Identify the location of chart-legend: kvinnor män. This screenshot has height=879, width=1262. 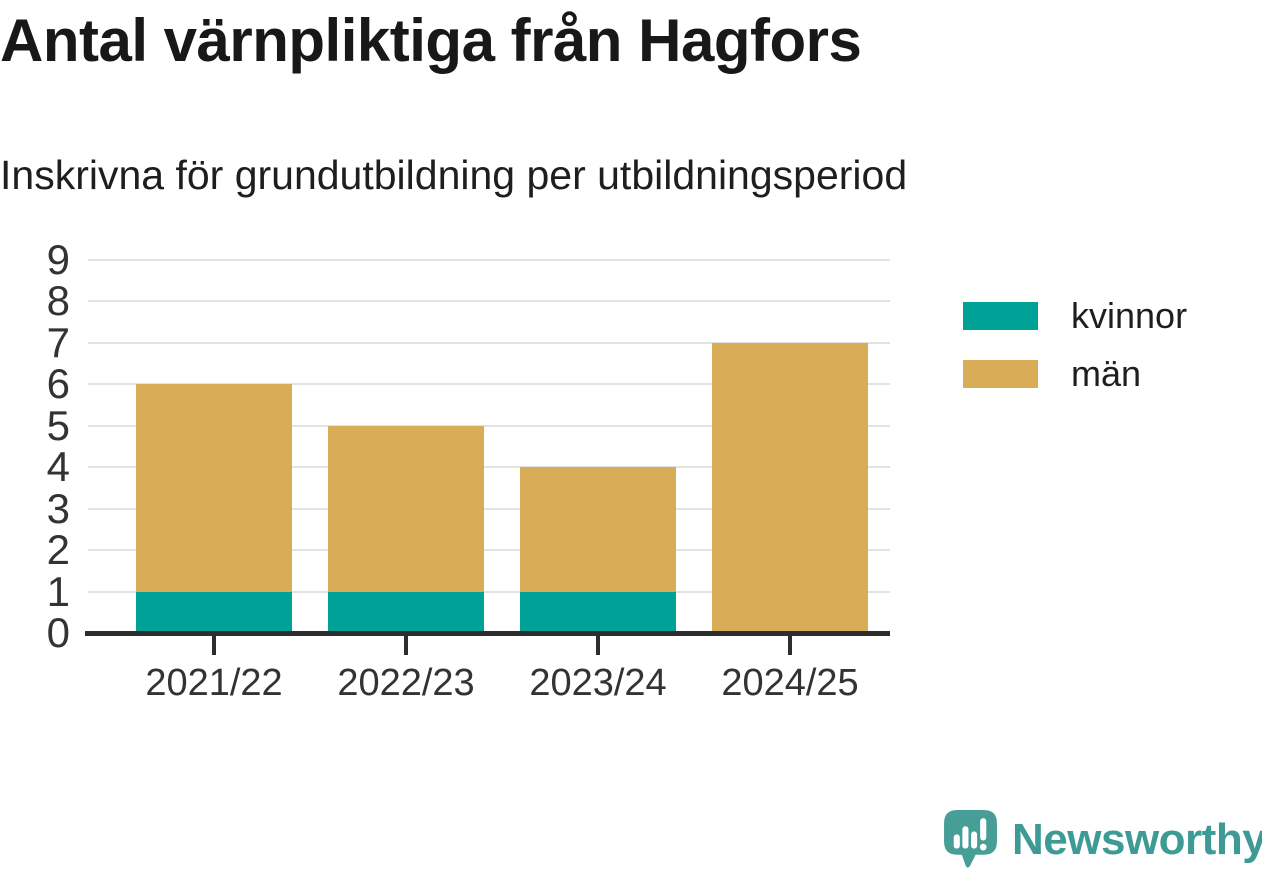
(1075, 344).